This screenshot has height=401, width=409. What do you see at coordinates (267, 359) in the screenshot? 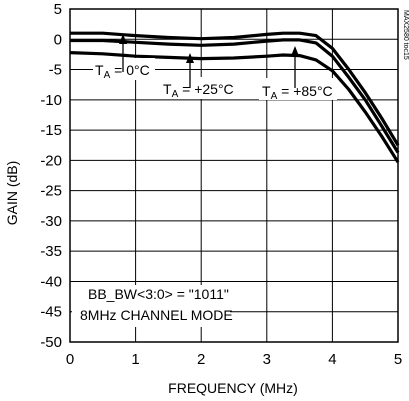
I see `x-tick-label: 3` at bounding box center [267, 359].